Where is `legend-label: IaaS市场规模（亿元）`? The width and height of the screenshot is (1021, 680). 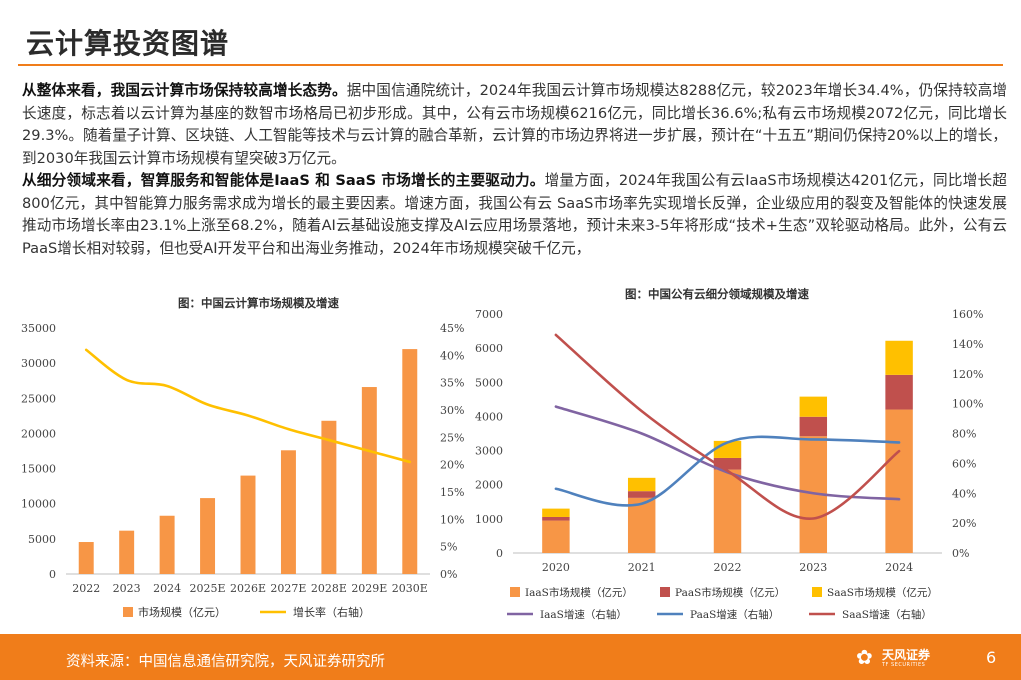 legend-label: IaaS市场规模（亿元） is located at coordinates (579, 592).